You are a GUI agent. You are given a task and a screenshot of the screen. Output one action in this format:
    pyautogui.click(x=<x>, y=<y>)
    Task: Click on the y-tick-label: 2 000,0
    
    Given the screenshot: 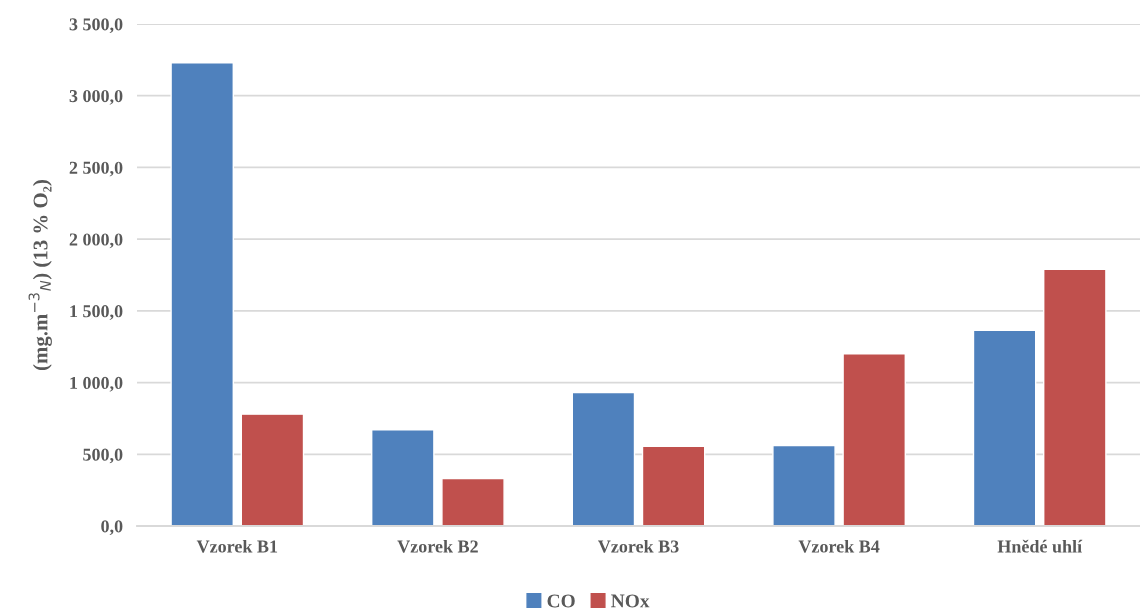 What is the action you would take?
    pyautogui.click(x=96, y=241)
    